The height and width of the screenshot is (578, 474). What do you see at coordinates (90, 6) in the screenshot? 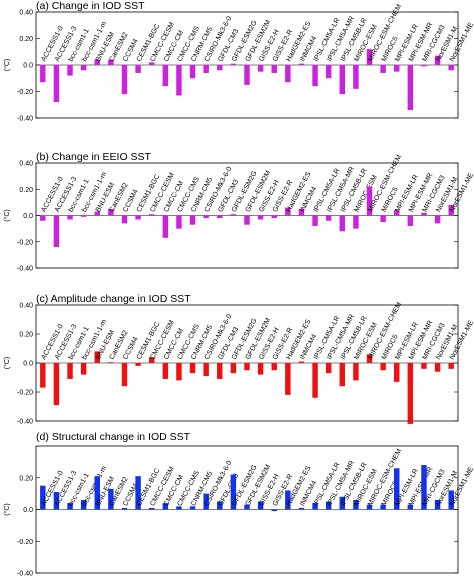
I see `panel-a-title: (a) Change in IOD SST` at bounding box center [90, 6].